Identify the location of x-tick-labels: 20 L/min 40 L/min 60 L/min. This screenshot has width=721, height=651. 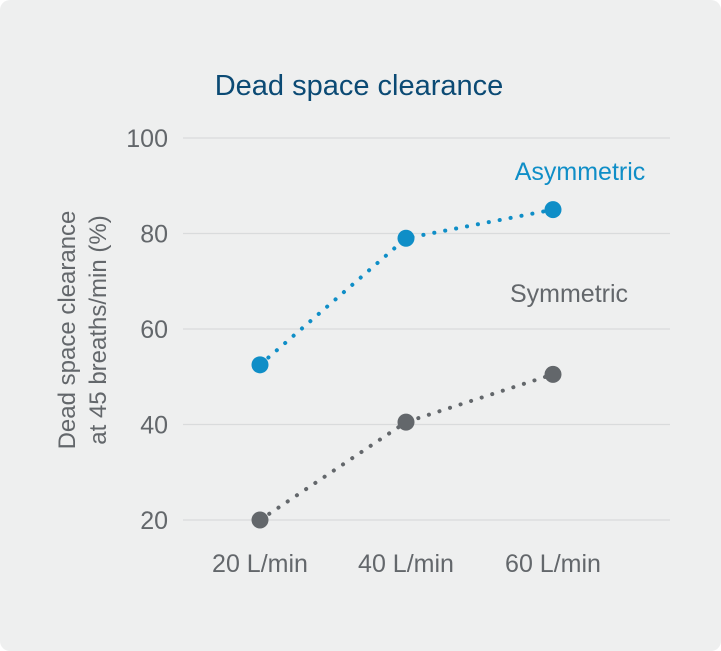
(406, 564).